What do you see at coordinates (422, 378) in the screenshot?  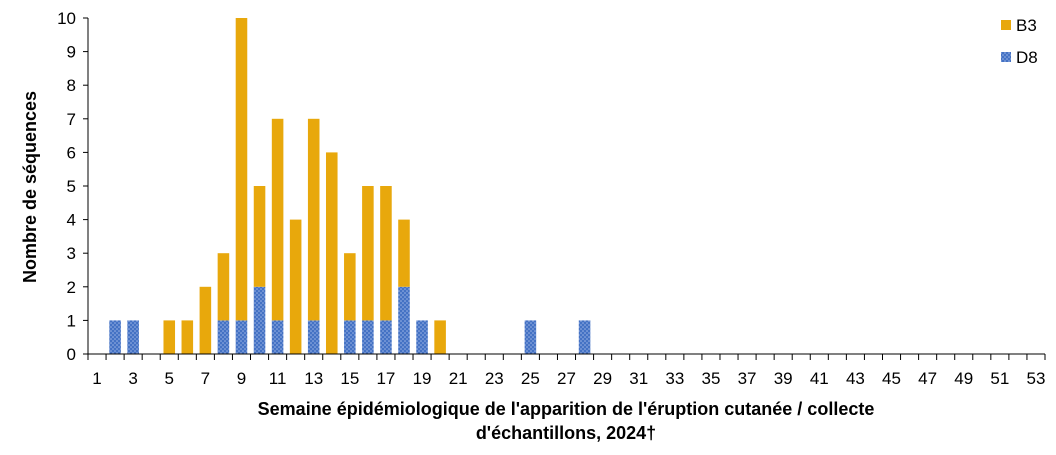 I see `x-tick-label: 19` at bounding box center [422, 378].